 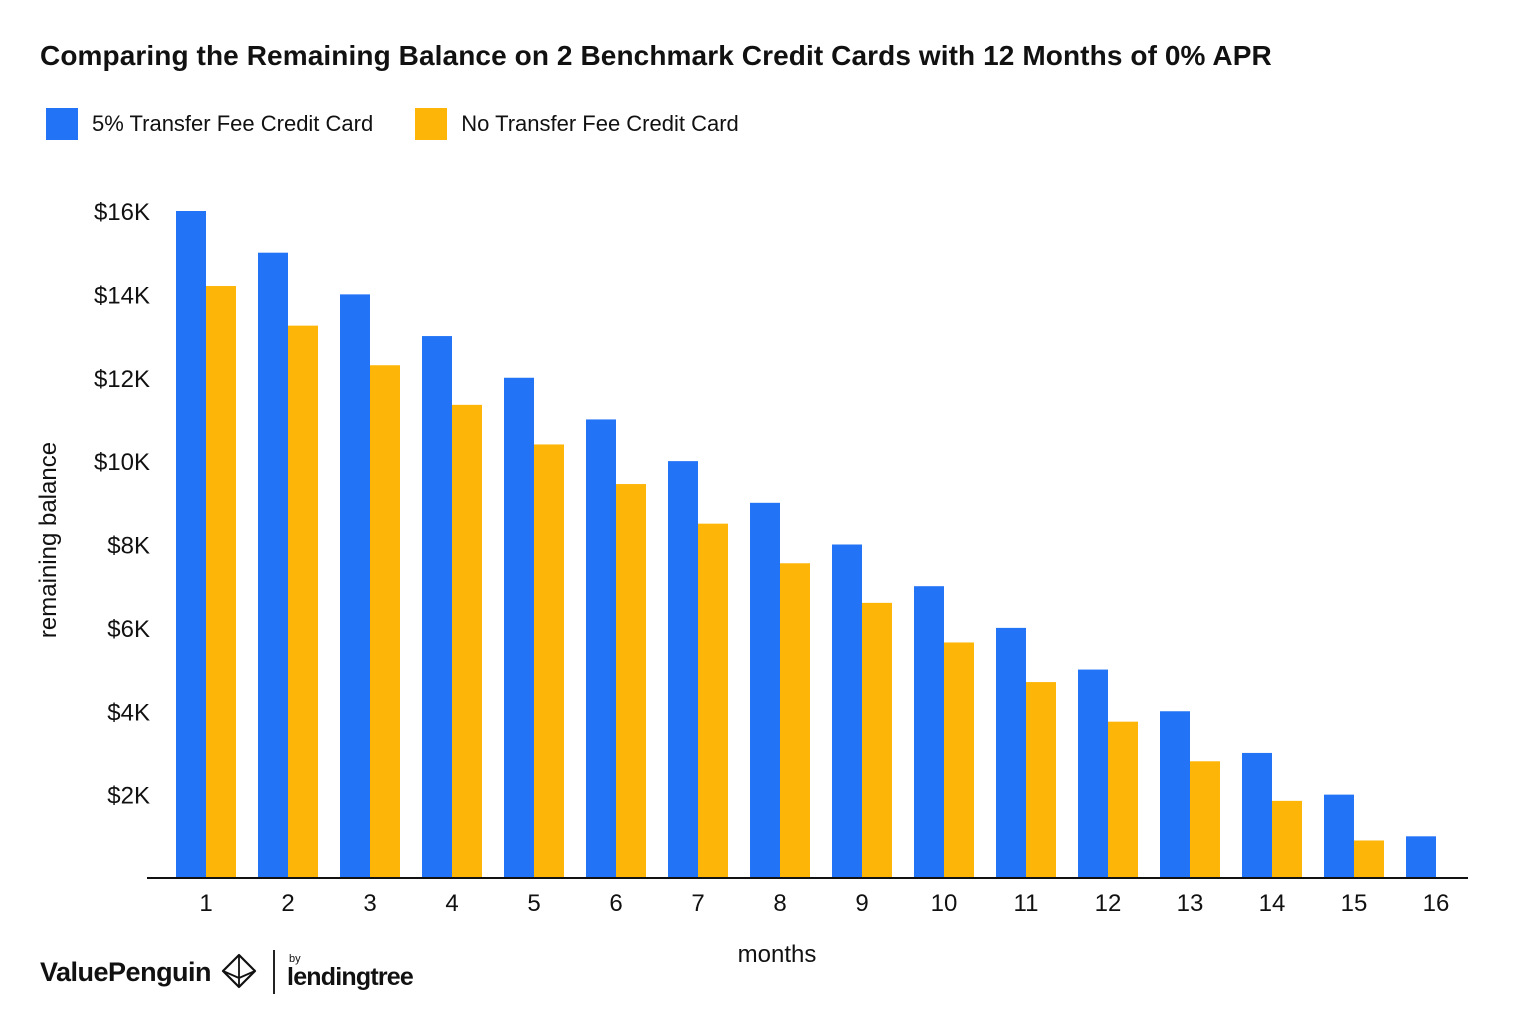 I want to click on y-tick-label: $14K, so click(x=122, y=295).